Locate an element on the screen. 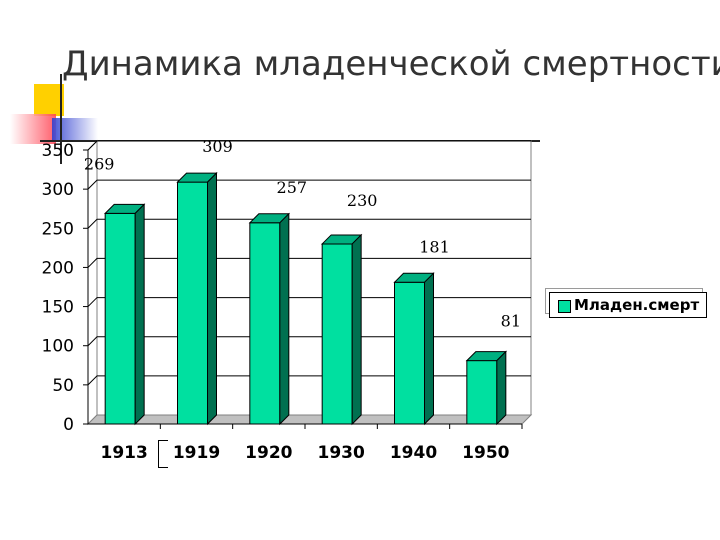 Image resolution: width=720 pixels, height=540 pixels. legend: Младен.смерт is located at coordinates (628, 305).